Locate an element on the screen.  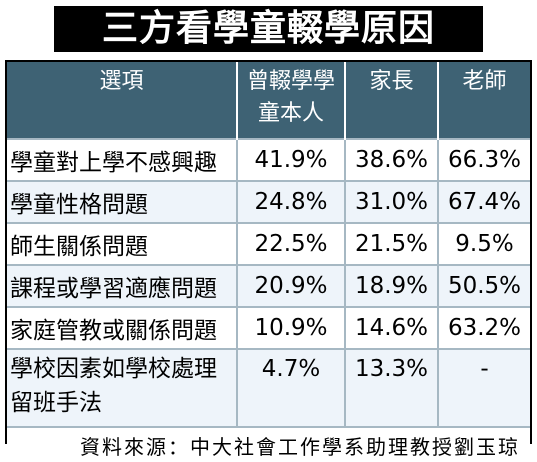
teachers-value: 67.4% is located at coordinates (484, 201).